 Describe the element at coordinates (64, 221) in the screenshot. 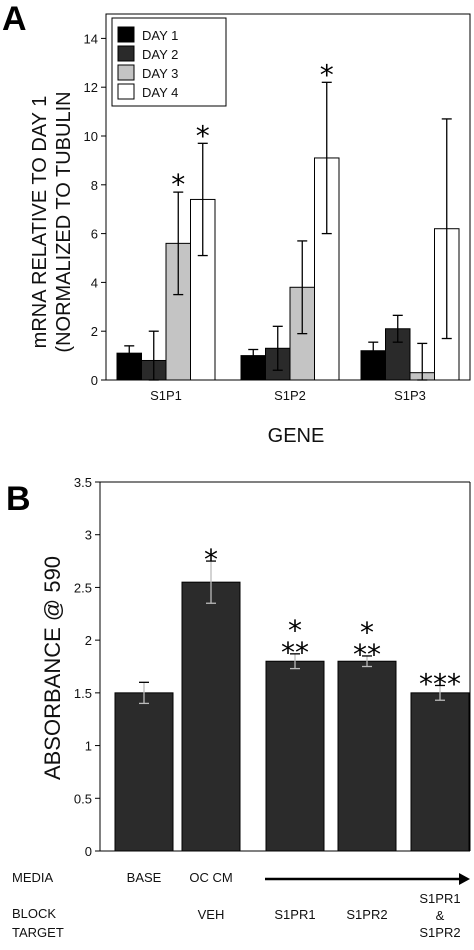

I see `panel-a-ylabel-line2: (NORMALIZED TO TUBULIN` at that location.